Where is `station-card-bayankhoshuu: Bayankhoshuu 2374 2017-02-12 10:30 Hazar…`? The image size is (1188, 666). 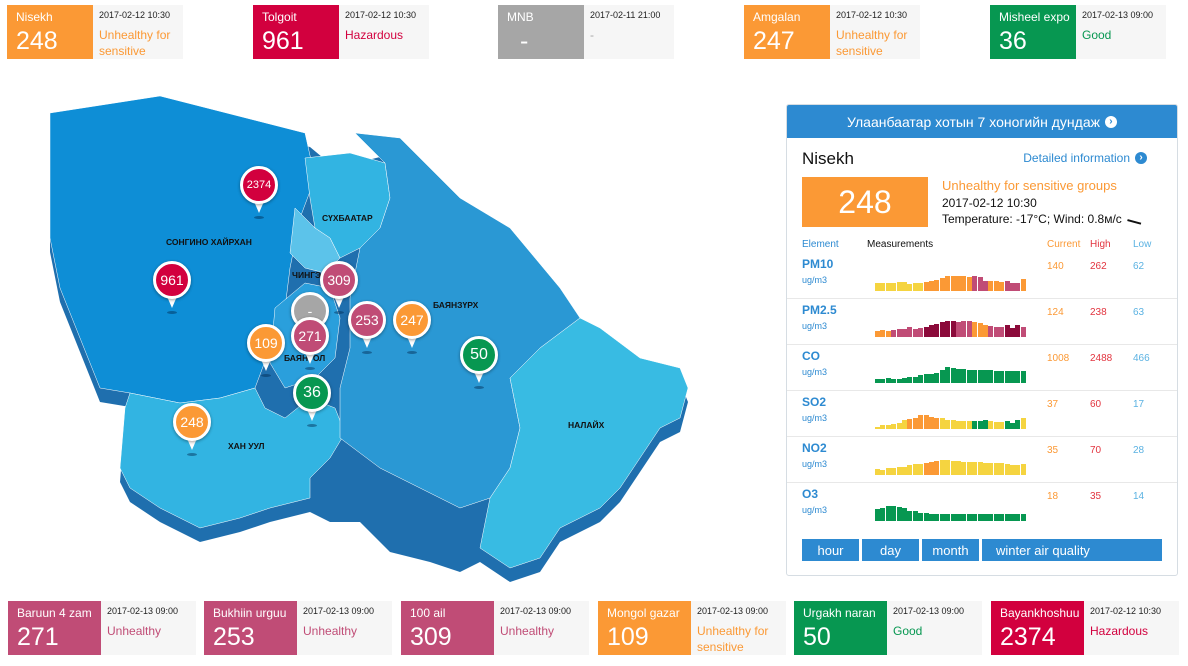
station-card-bayankhoshuu: Bayankhoshuu 2374 2017-02-12 10:30 Hazar… is located at coordinates (1085, 628).